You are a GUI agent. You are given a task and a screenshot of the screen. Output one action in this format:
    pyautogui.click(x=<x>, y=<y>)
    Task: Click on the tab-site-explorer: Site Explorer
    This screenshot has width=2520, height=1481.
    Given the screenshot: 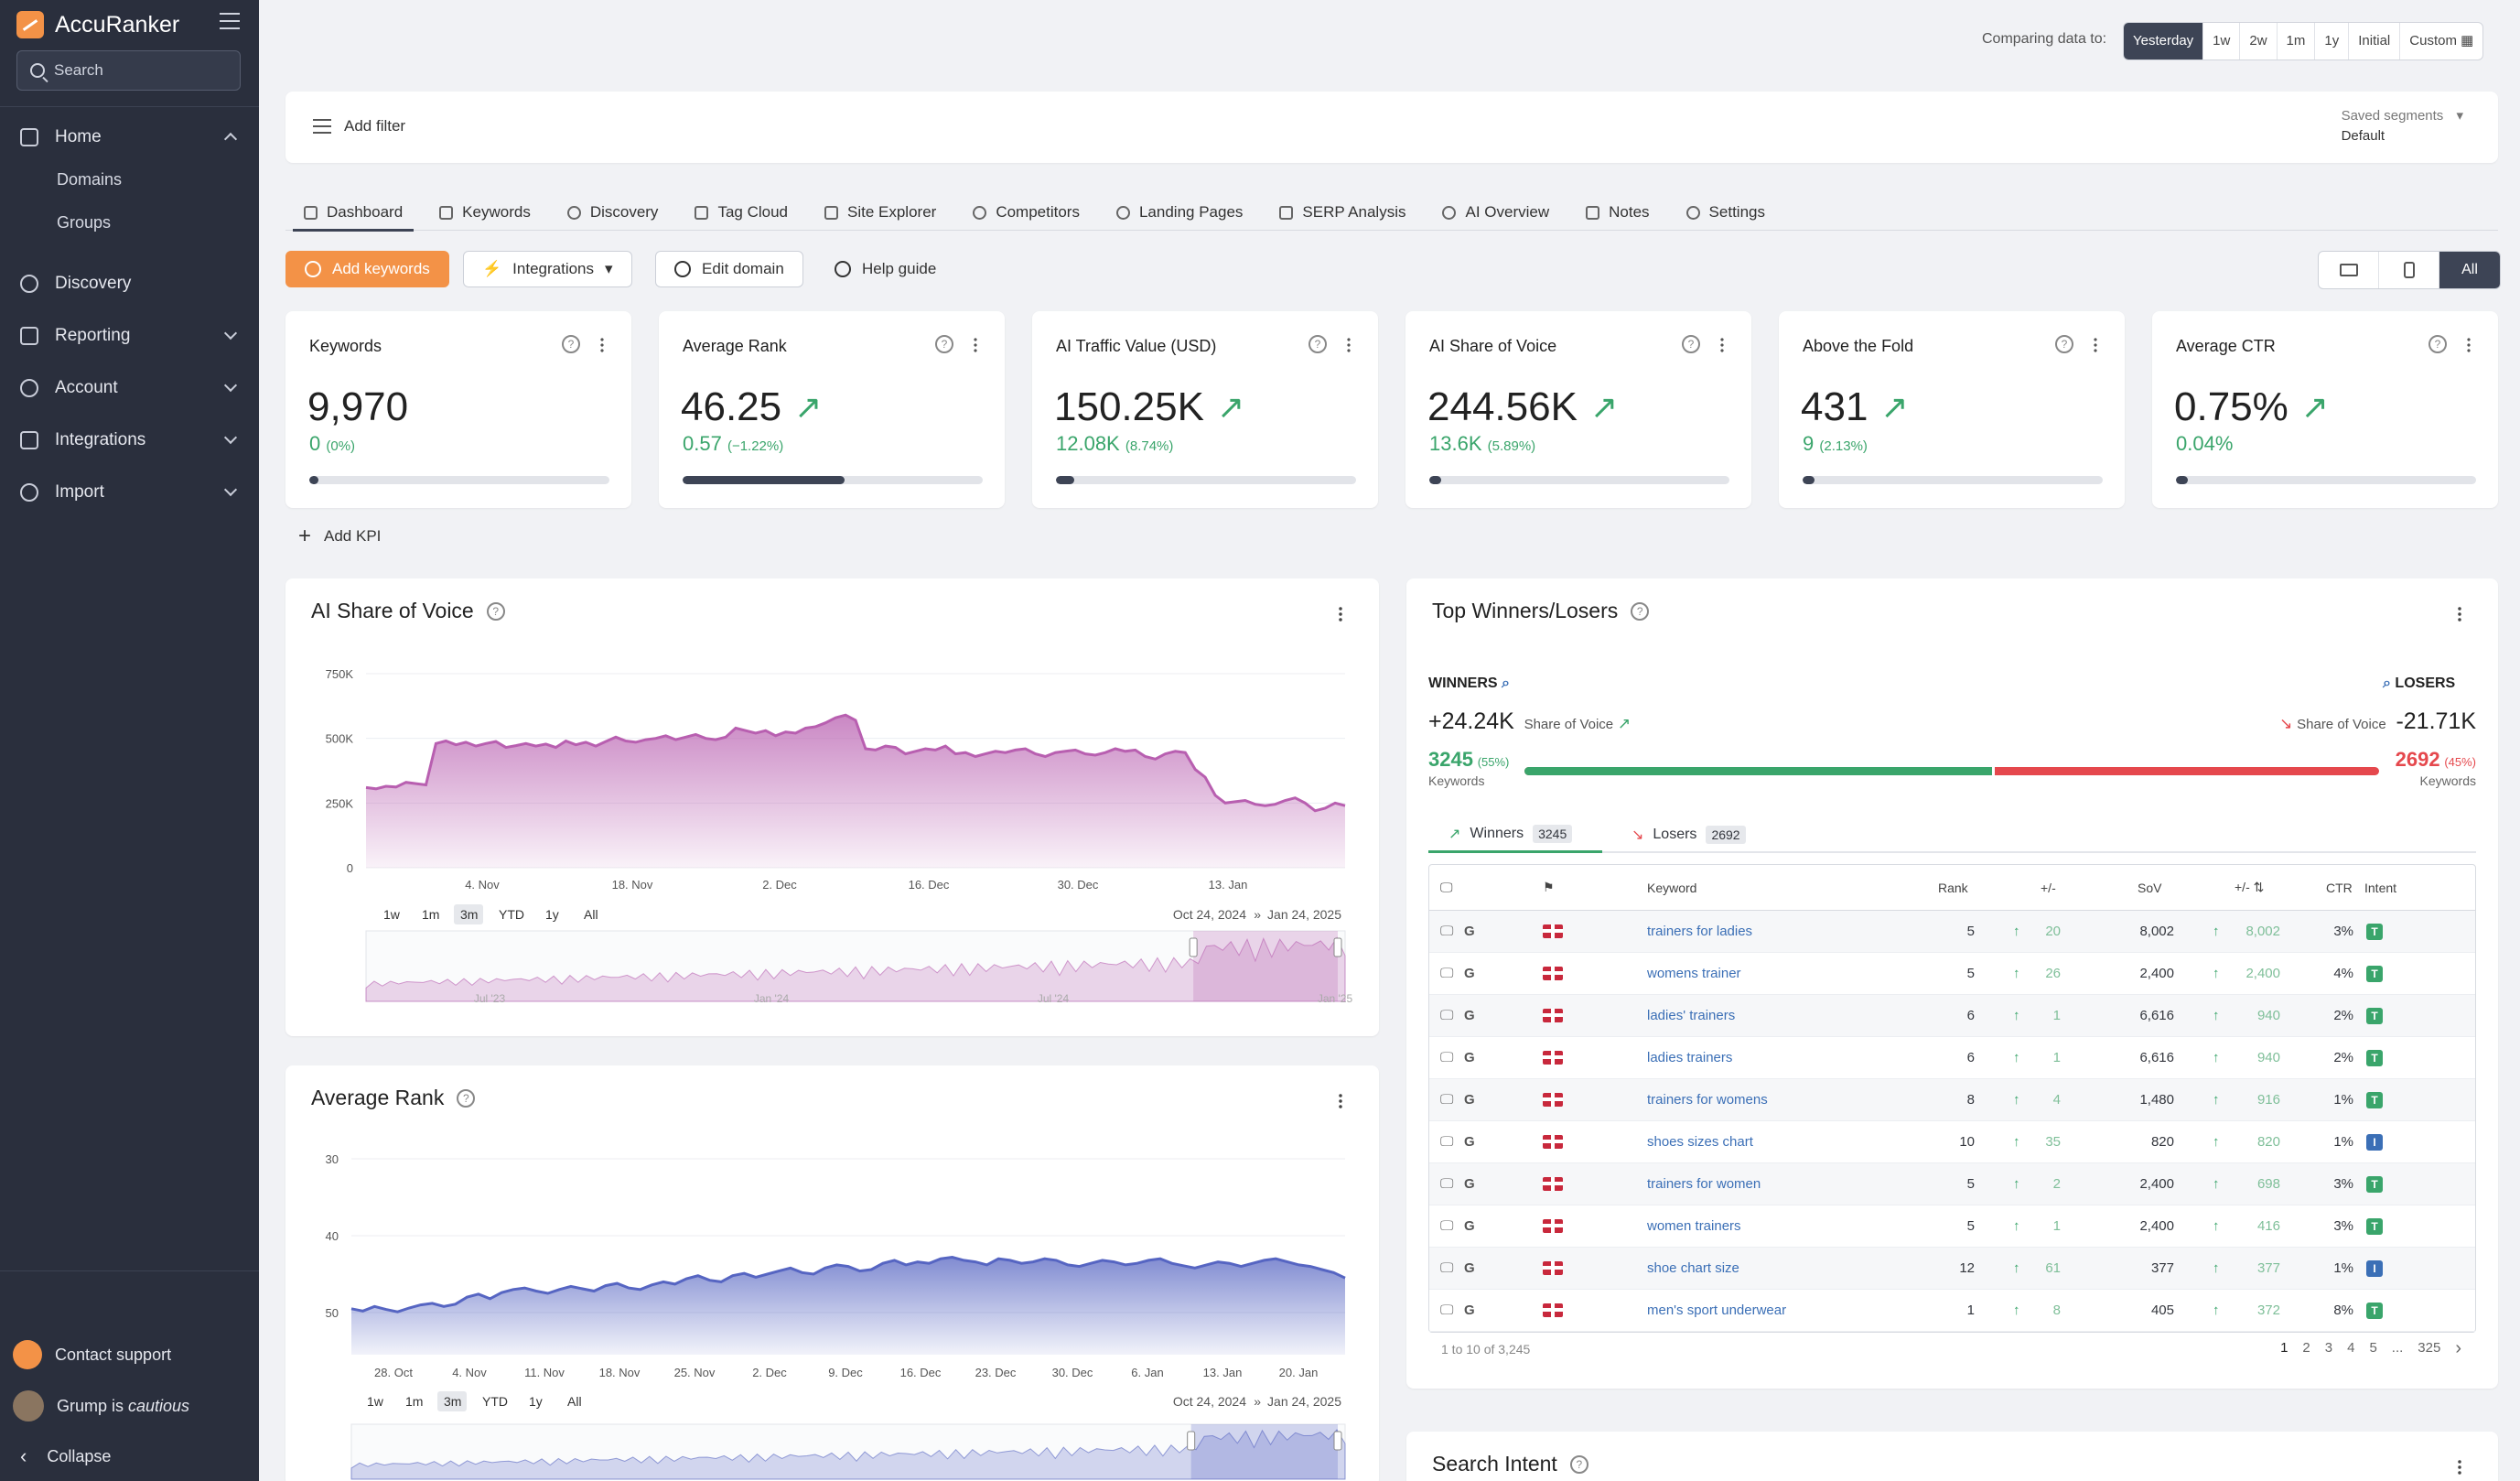 What is the action you would take?
    pyautogui.click(x=880, y=212)
    